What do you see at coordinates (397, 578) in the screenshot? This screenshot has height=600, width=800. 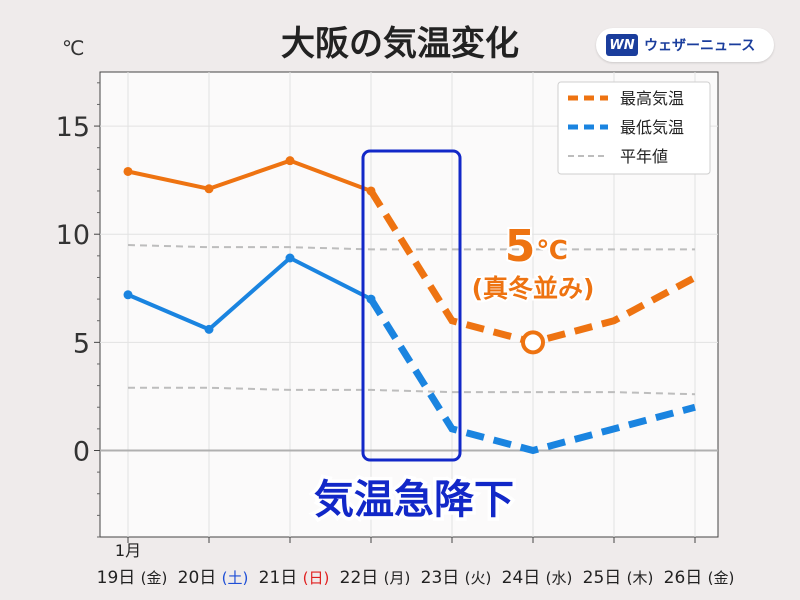 I see `x-weekday-label: (月)` at bounding box center [397, 578].